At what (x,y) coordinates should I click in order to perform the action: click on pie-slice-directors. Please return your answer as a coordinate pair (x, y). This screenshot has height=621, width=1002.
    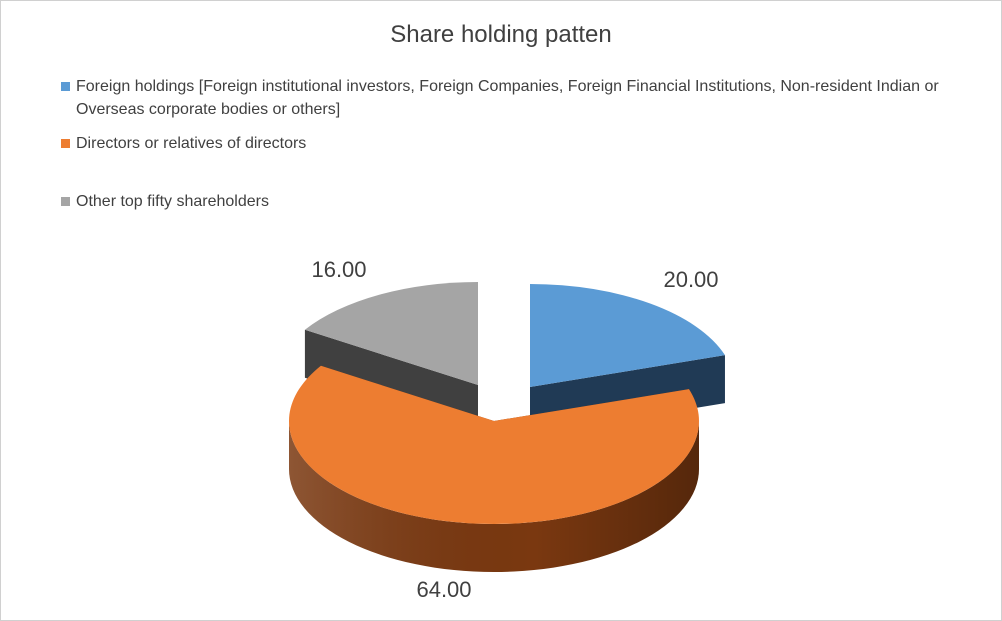
    Looking at the image, I should click on (494, 444).